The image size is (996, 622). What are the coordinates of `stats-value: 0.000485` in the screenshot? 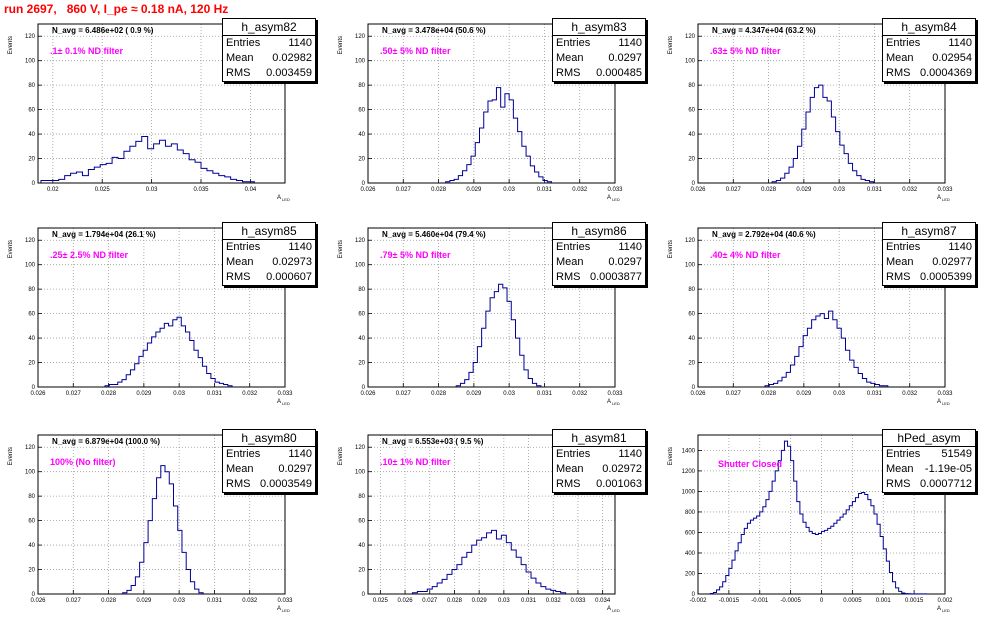 It's located at (619, 73).